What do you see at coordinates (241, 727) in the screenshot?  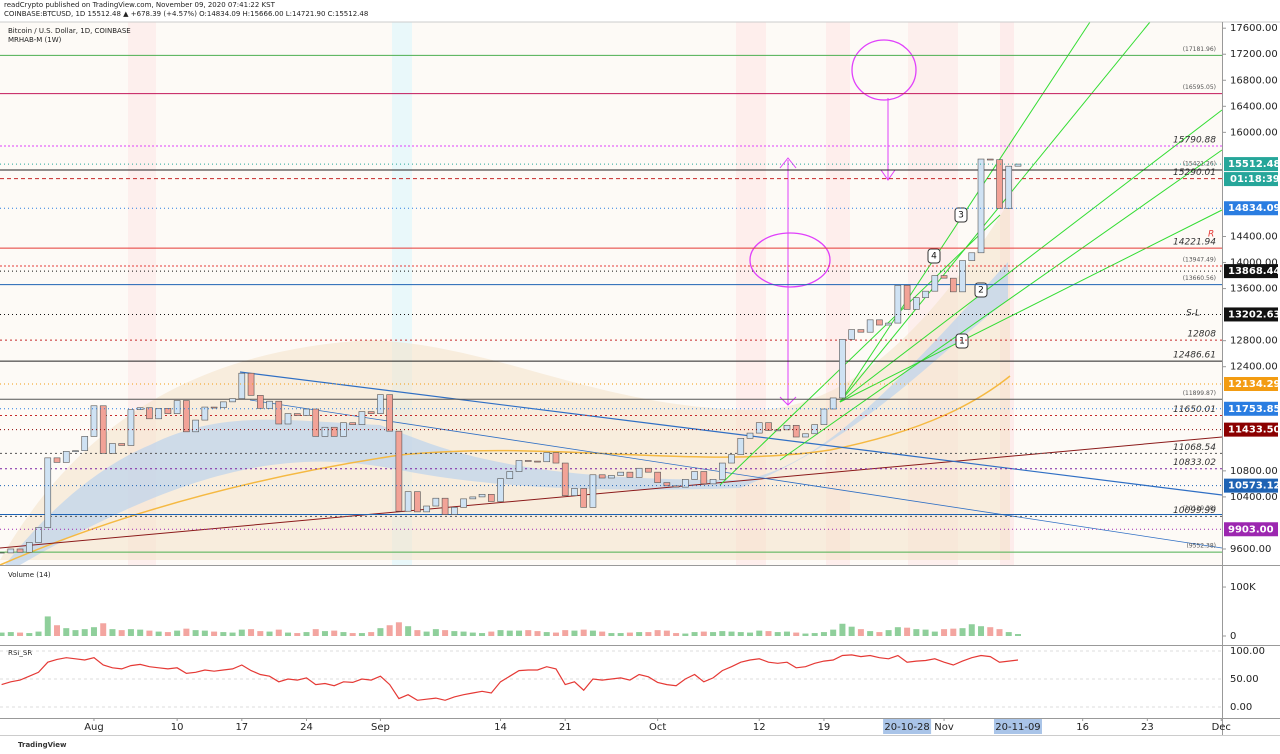 I see `x-tick-label: 17` at bounding box center [241, 727].